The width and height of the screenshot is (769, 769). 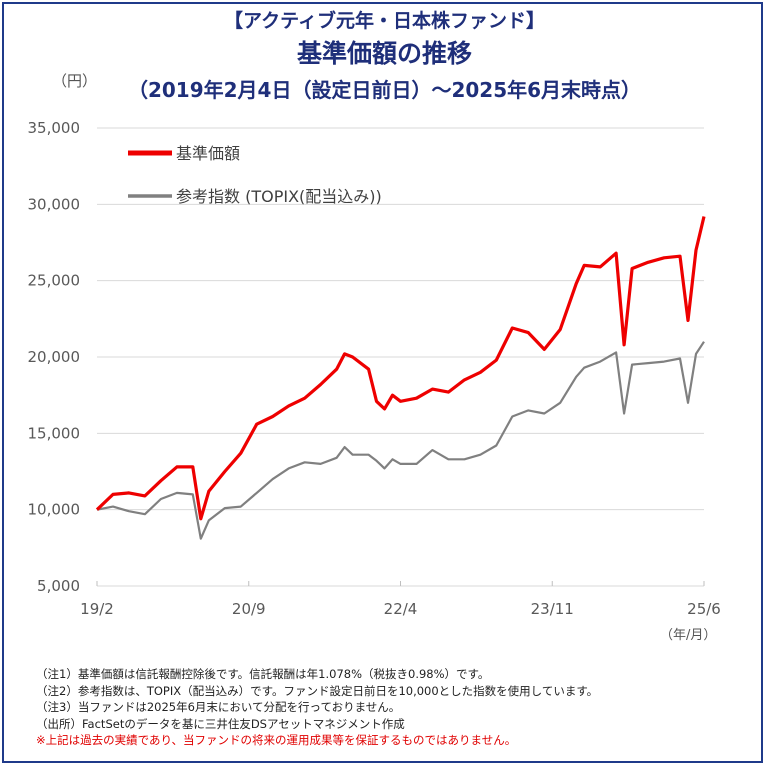 I want to click on legend-label: 参考指数 (TOPIX(配当込み)), so click(x=279, y=196).